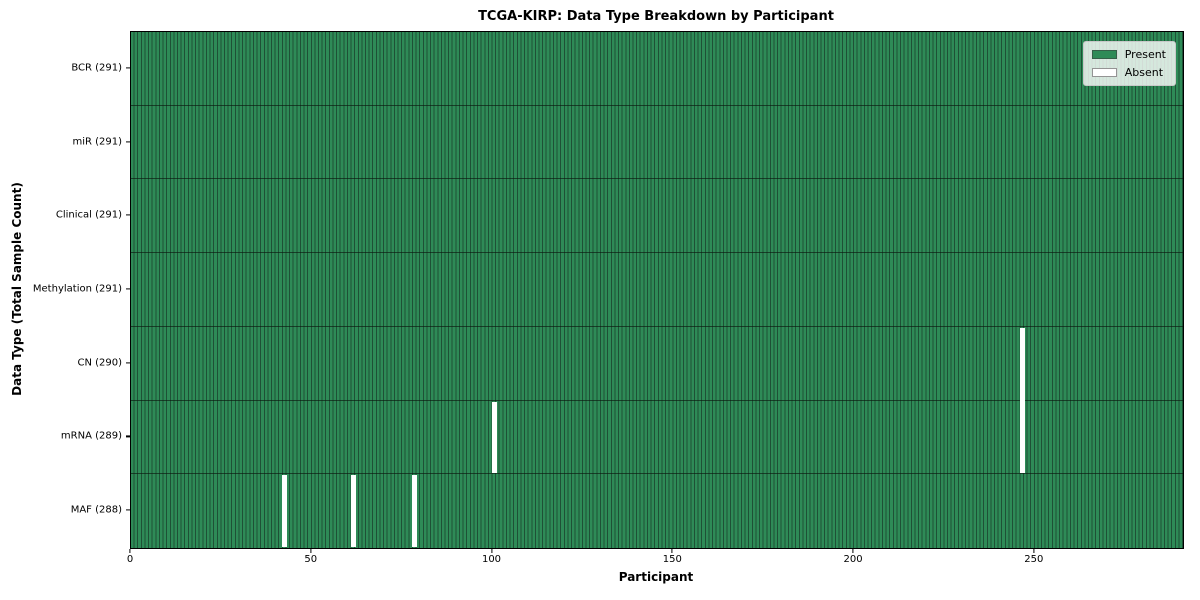  I want to click on y-tick-label: CN (290), so click(99, 363).